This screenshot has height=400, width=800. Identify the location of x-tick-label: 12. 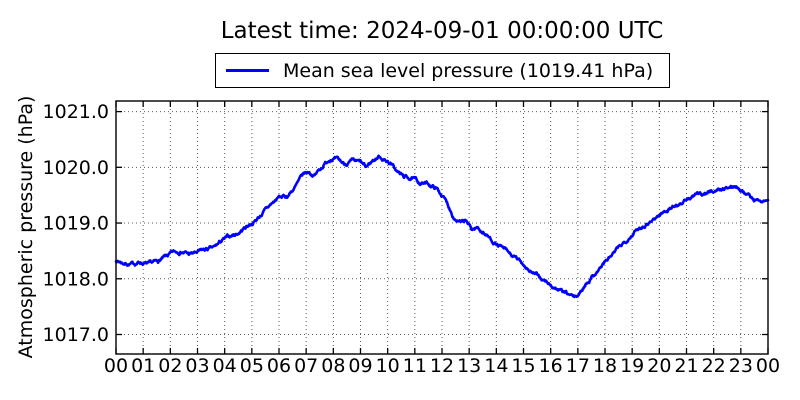
(442, 366).